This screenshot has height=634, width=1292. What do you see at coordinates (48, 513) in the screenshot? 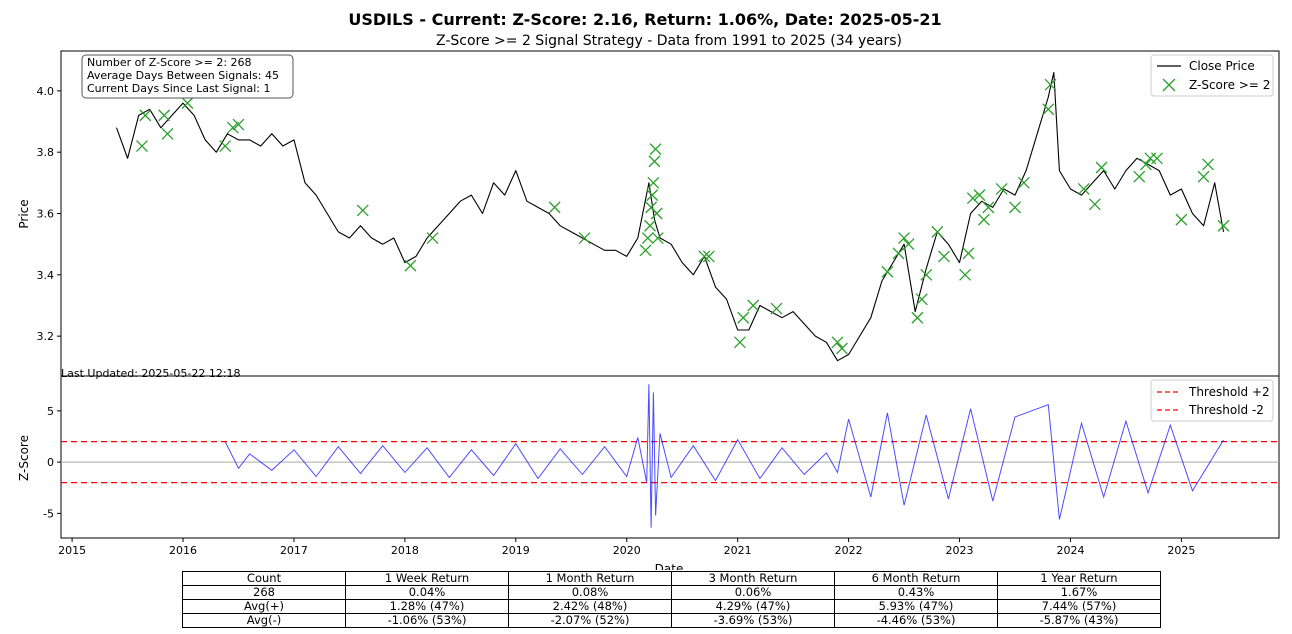
I see `zscore-y-tick-label: -5` at bounding box center [48, 513].